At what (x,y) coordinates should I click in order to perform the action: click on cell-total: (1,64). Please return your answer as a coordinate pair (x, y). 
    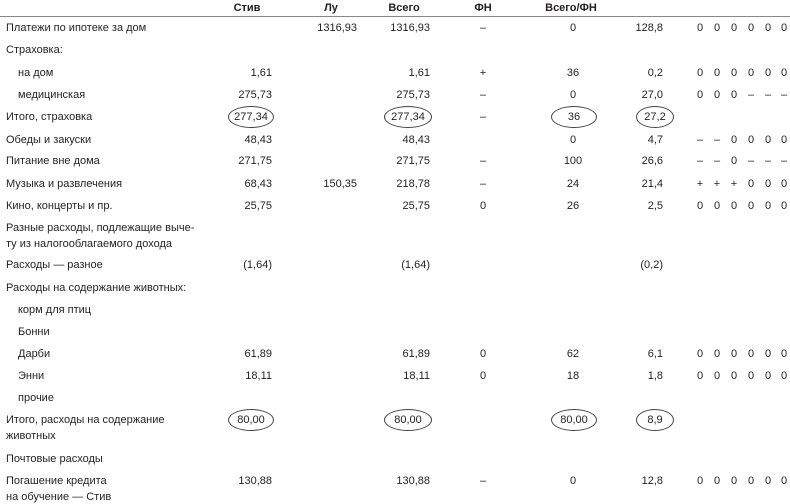
    Looking at the image, I should click on (415, 265).